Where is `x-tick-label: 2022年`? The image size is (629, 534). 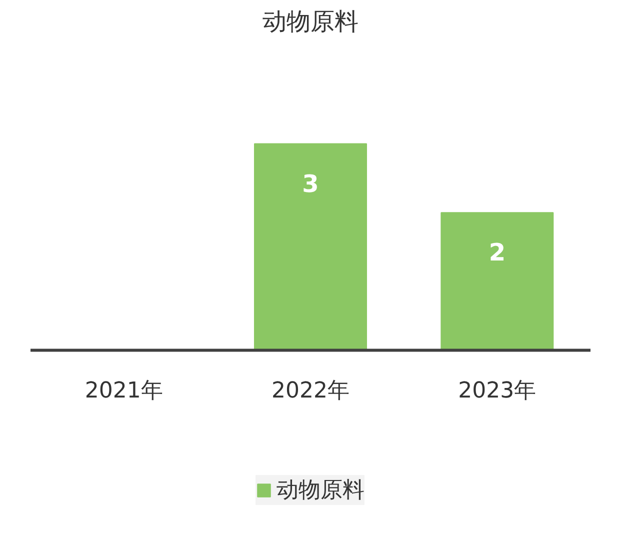 x-tick-label: 2022年 is located at coordinates (311, 391).